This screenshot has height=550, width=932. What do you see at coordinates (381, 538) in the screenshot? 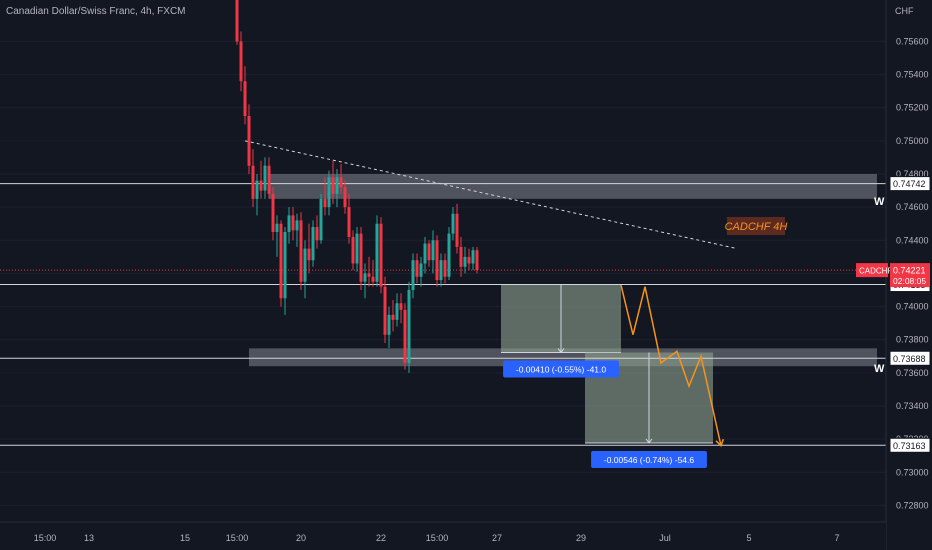
I see `time-tick-label: 22` at bounding box center [381, 538].